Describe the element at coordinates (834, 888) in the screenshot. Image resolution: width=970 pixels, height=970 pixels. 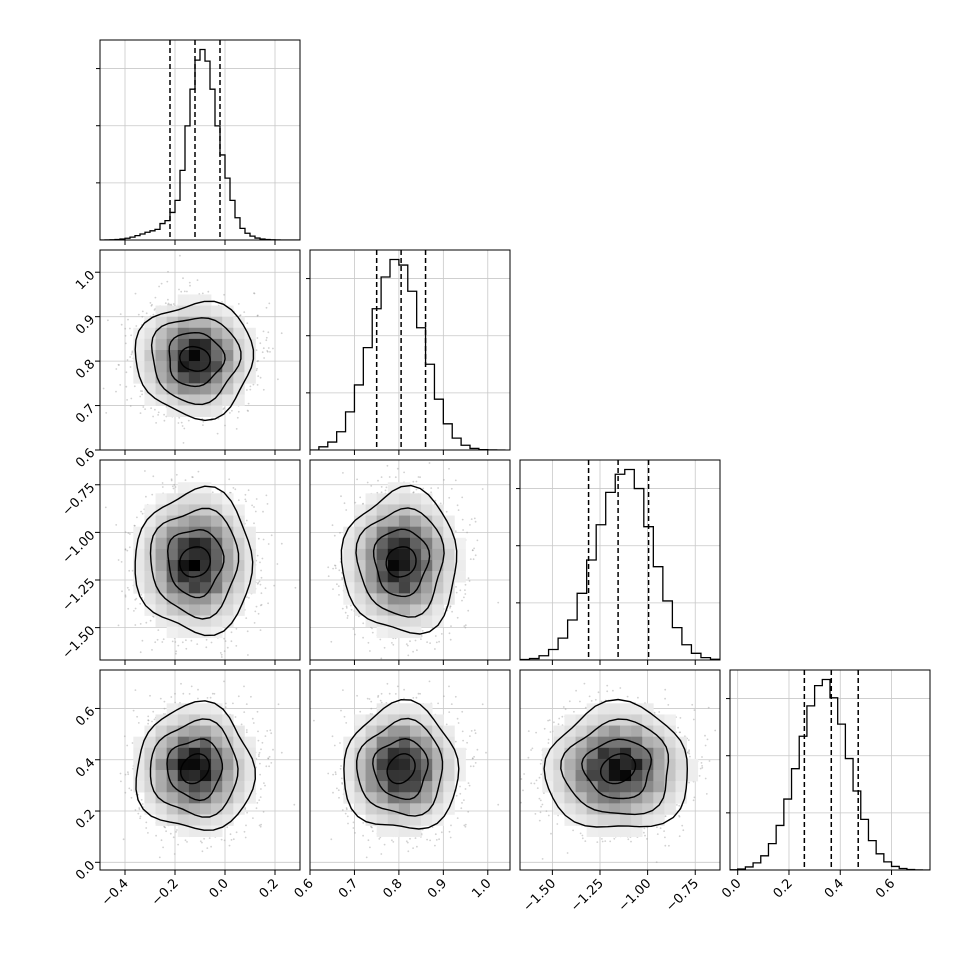
I see `x-tick-label: 0.4` at that location.